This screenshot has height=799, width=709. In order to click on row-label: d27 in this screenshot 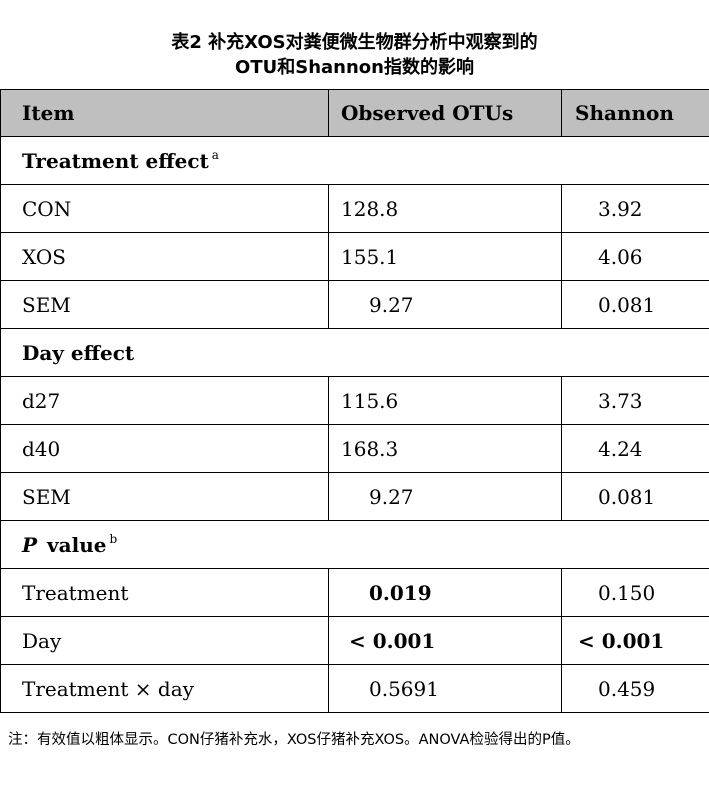, I will do `click(164, 400)`.